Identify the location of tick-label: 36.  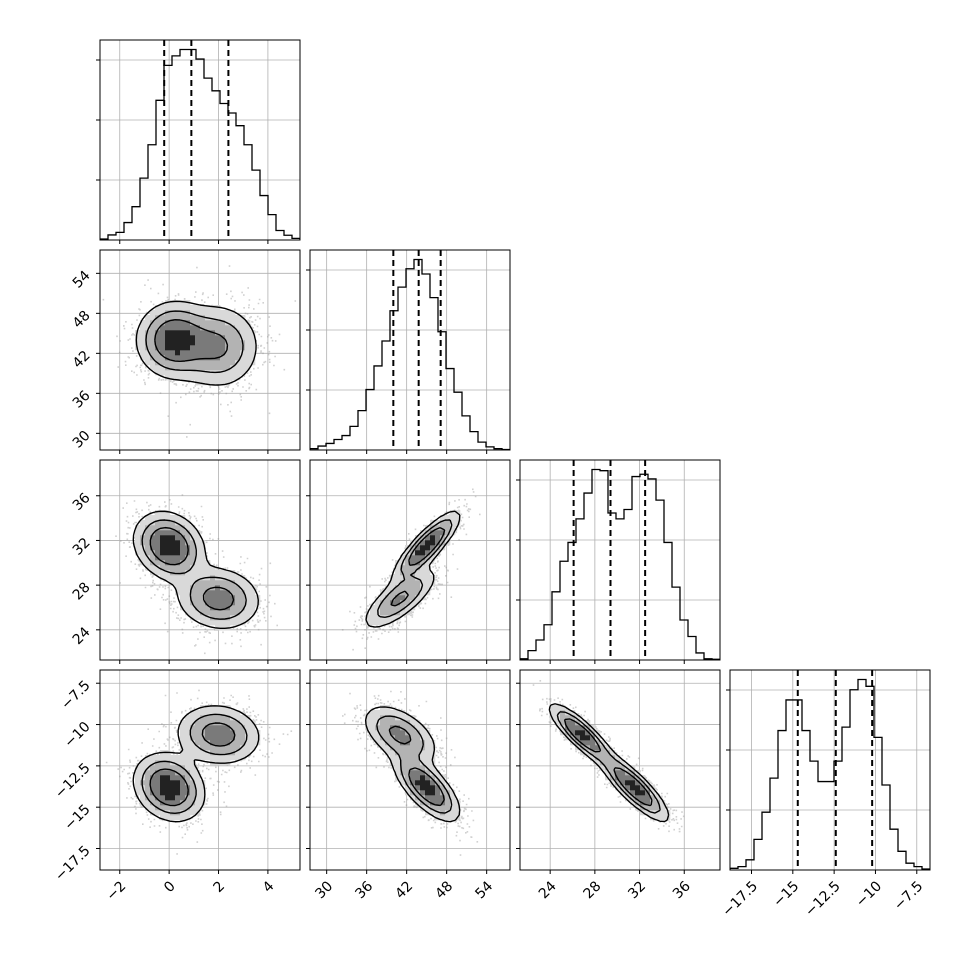
(682, 890).